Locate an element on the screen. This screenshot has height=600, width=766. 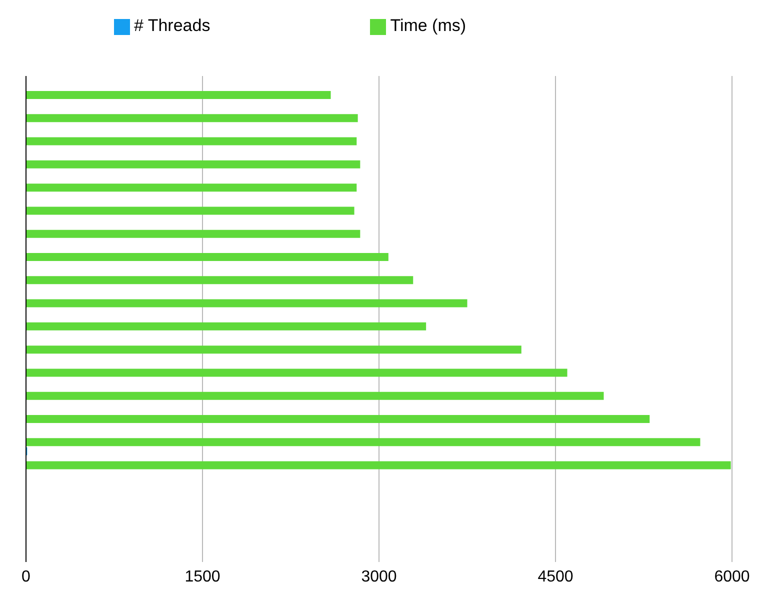
x-tick-label: 1500 is located at coordinates (202, 577).